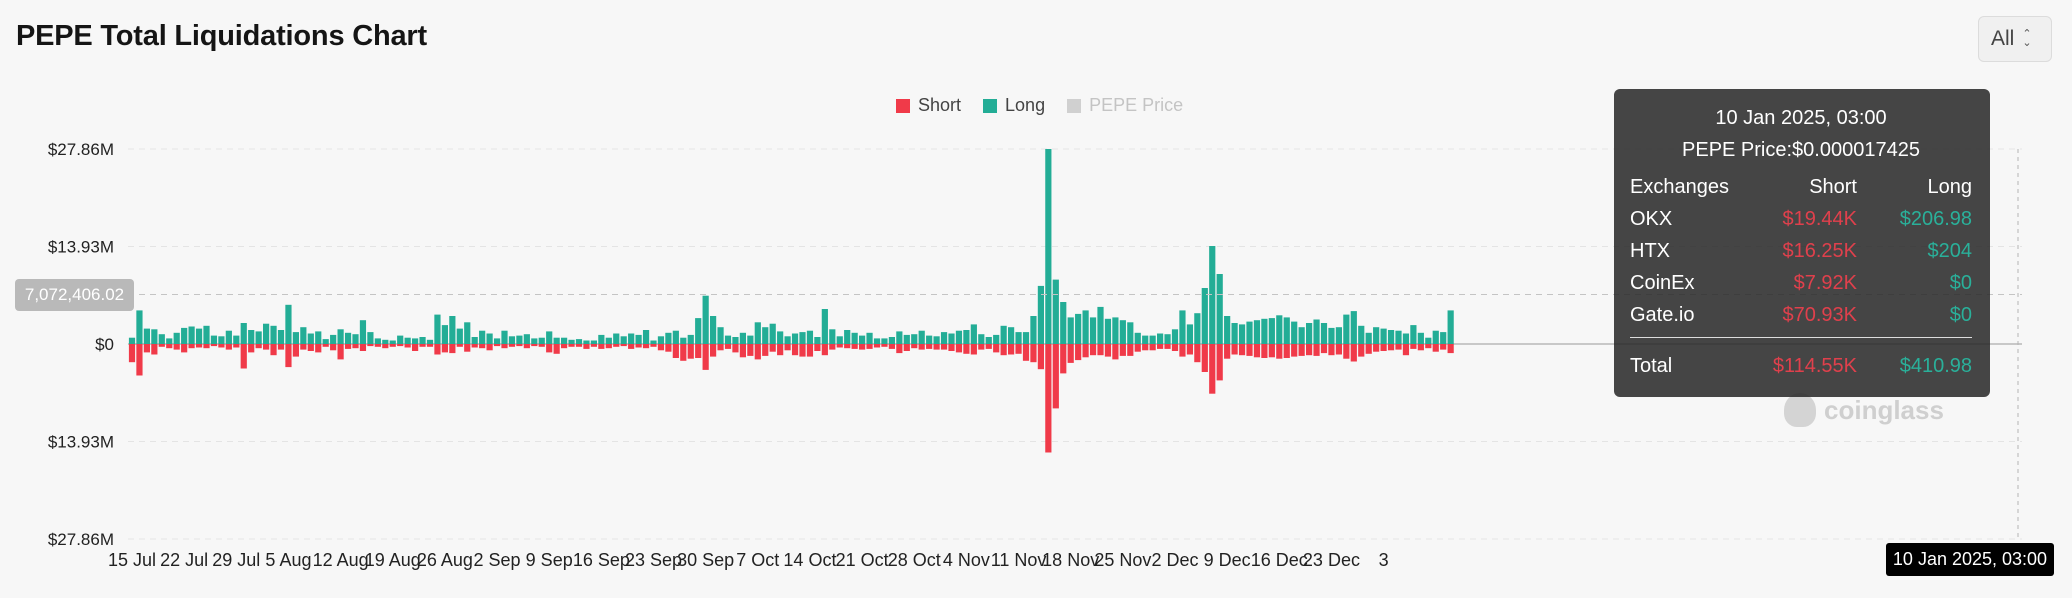 This screenshot has width=2072, height=598. I want to click on x-tick-label: 23 Dec, so click(1331, 560).